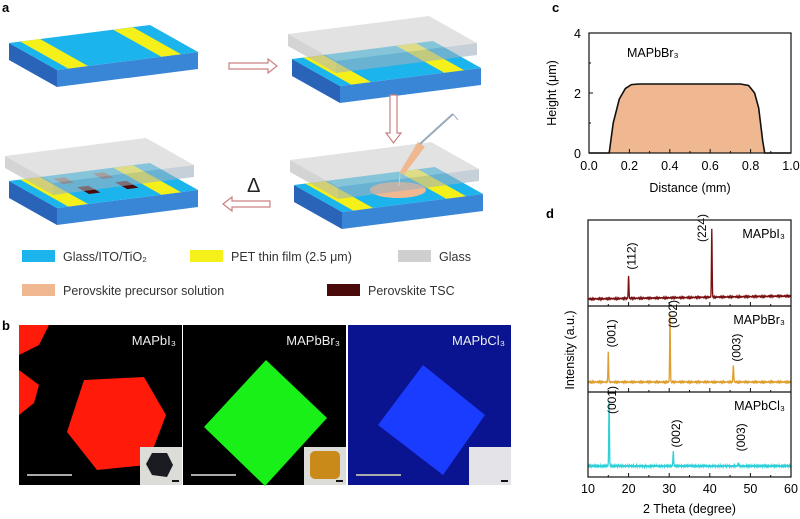 This screenshot has height=519, width=800. Describe the element at coordinates (689, 509) in the screenshot. I see `x-axis-label: 2 Theta (degree)` at that location.